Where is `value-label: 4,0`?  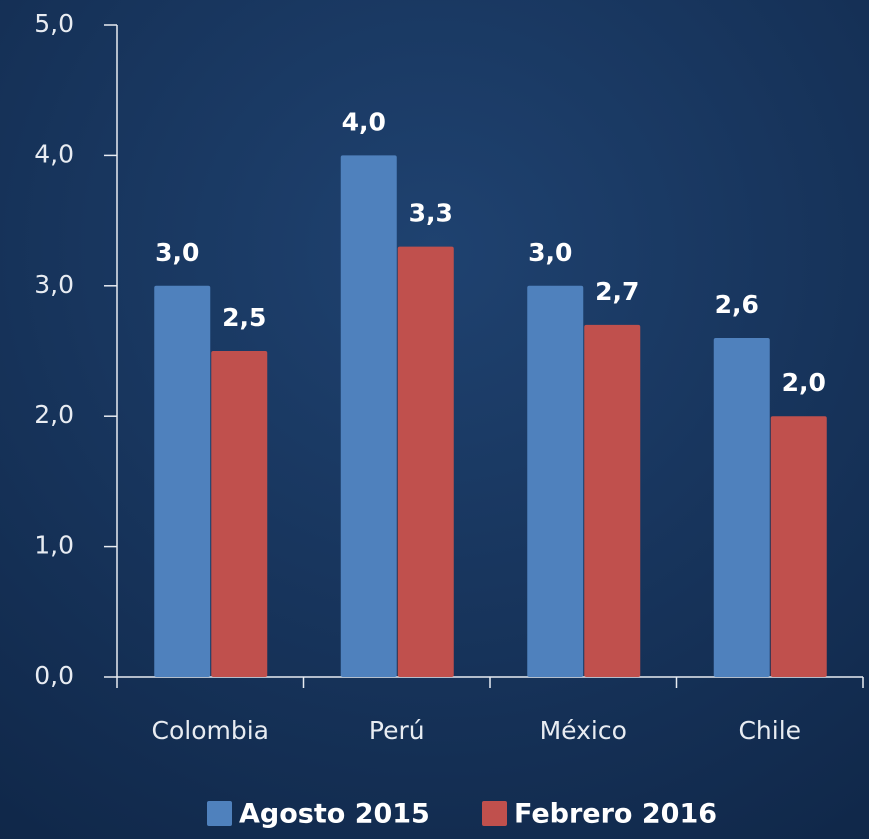 value-label: 4,0 is located at coordinates (364, 121).